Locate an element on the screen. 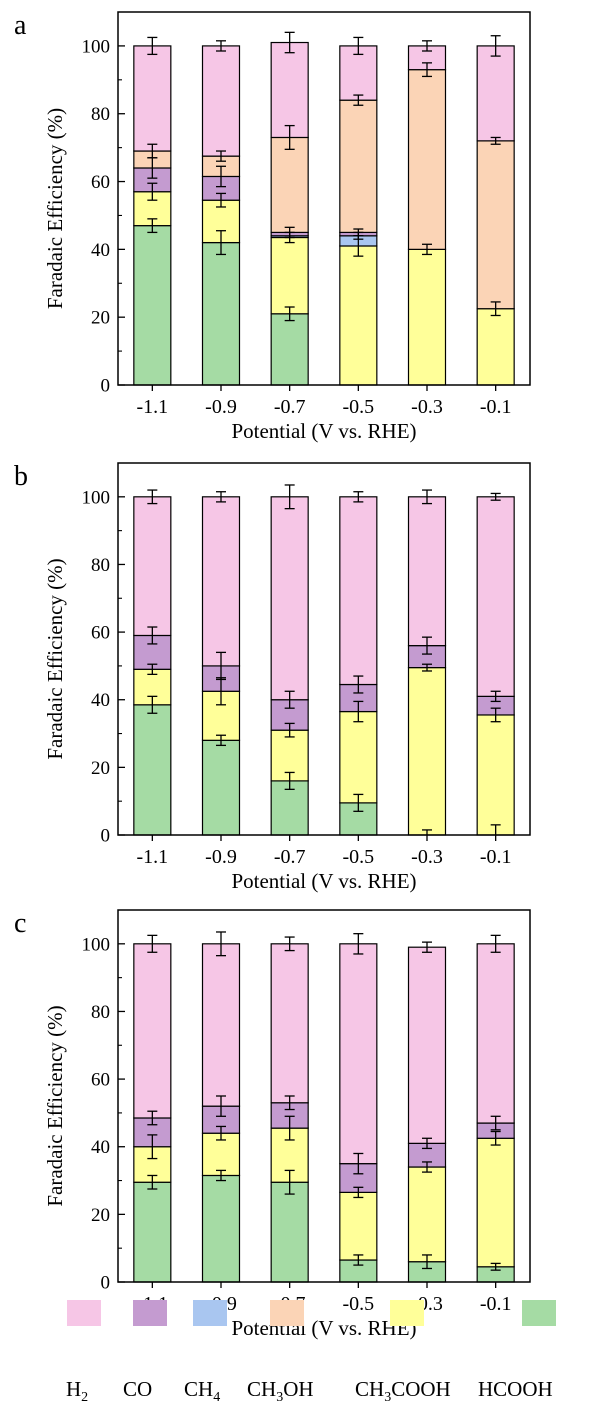  legend-swatch-ch3oh is located at coordinates (287, 1313).